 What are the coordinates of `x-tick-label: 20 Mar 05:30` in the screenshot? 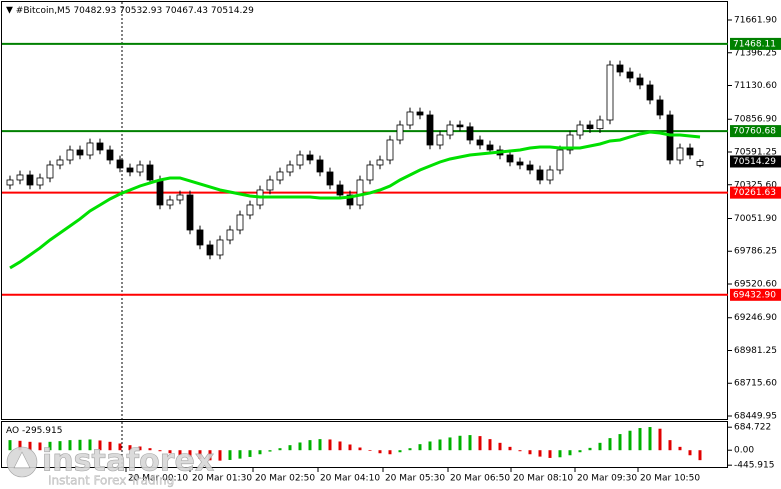 It's located at (415, 479).